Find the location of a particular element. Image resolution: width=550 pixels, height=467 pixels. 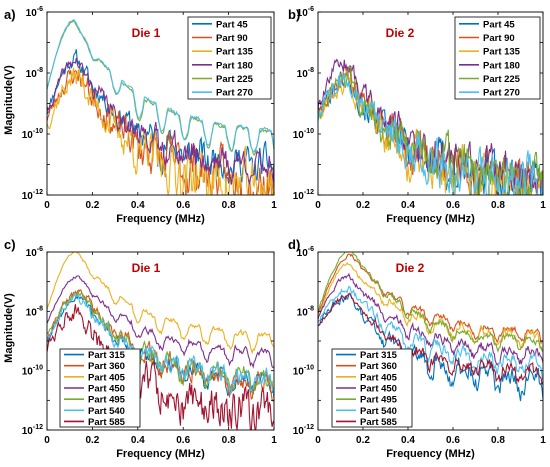

legend-entry: Part 135 is located at coordinates (235, 52).